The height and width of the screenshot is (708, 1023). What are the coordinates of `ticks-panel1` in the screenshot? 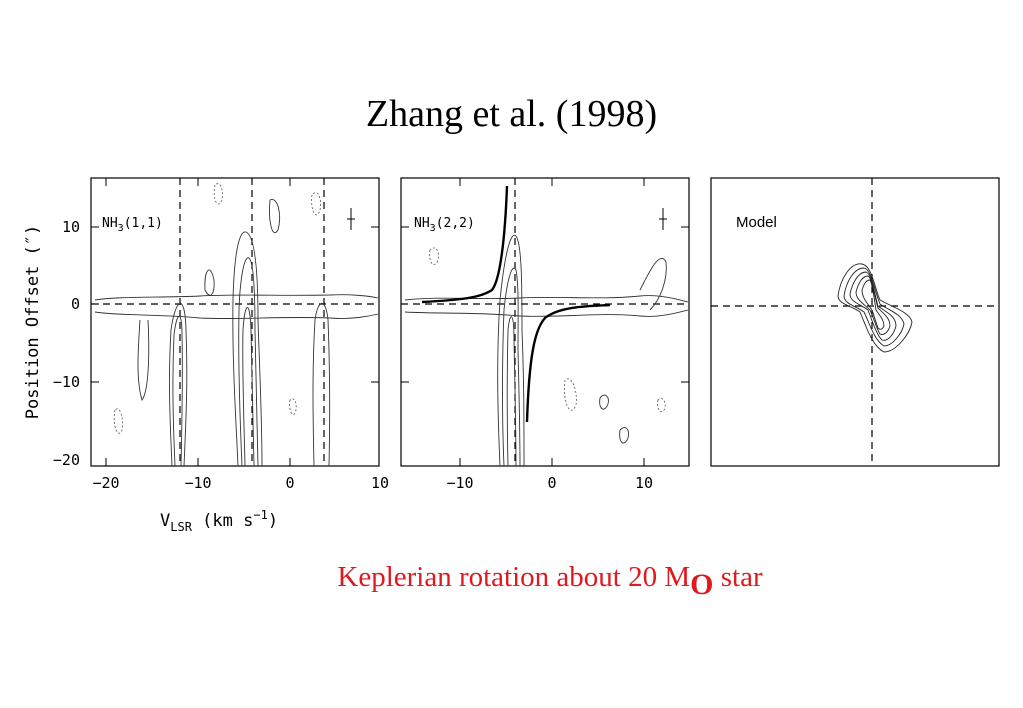 It's located at (235, 322).